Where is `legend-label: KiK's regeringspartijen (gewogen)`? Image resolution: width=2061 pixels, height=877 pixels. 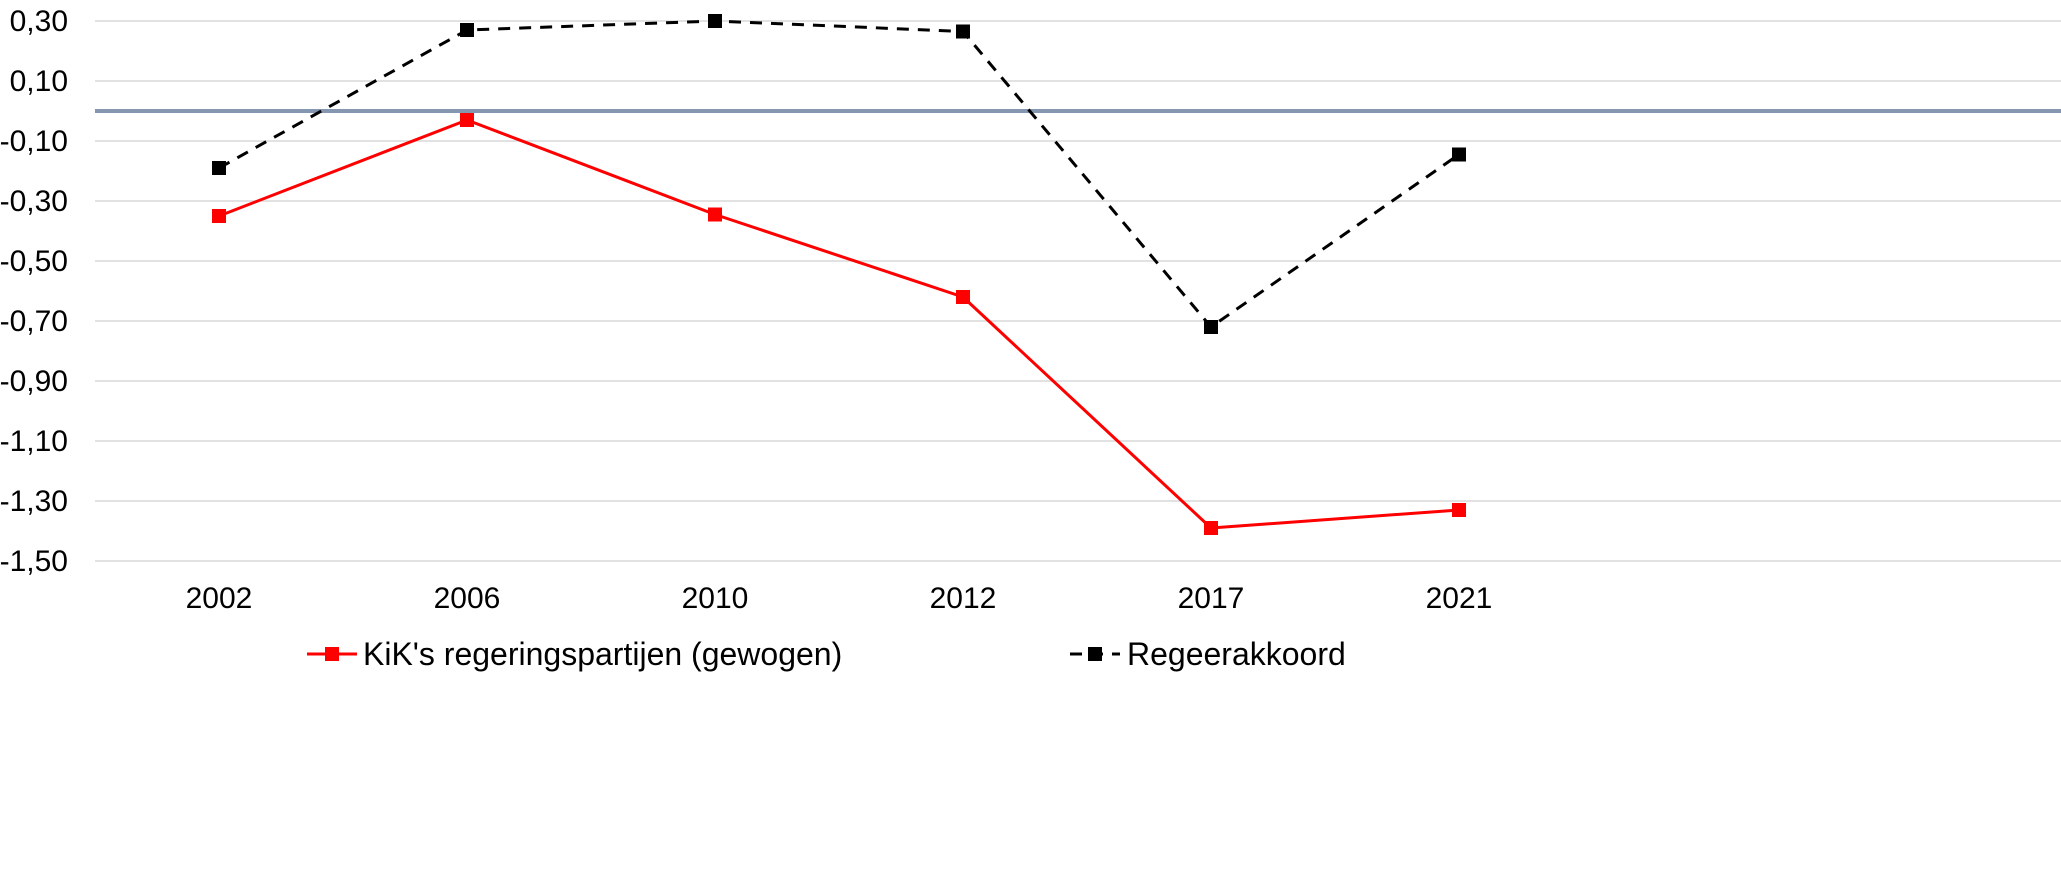
legend-label: KiK's regeringspartijen (gewogen) is located at coordinates (602, 654).